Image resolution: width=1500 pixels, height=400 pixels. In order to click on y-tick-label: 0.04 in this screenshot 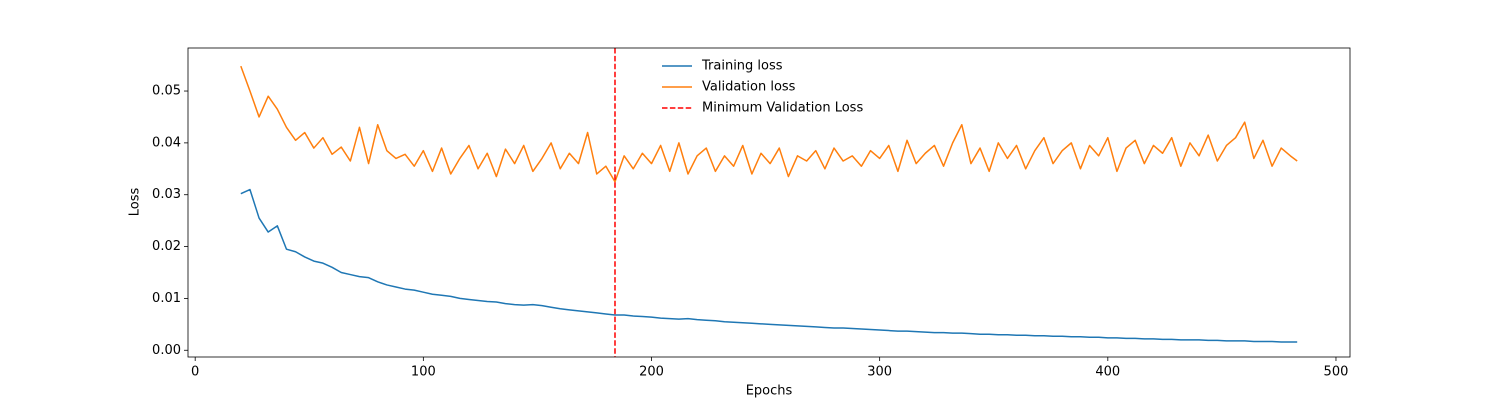, I will do `click(166, 142)`.